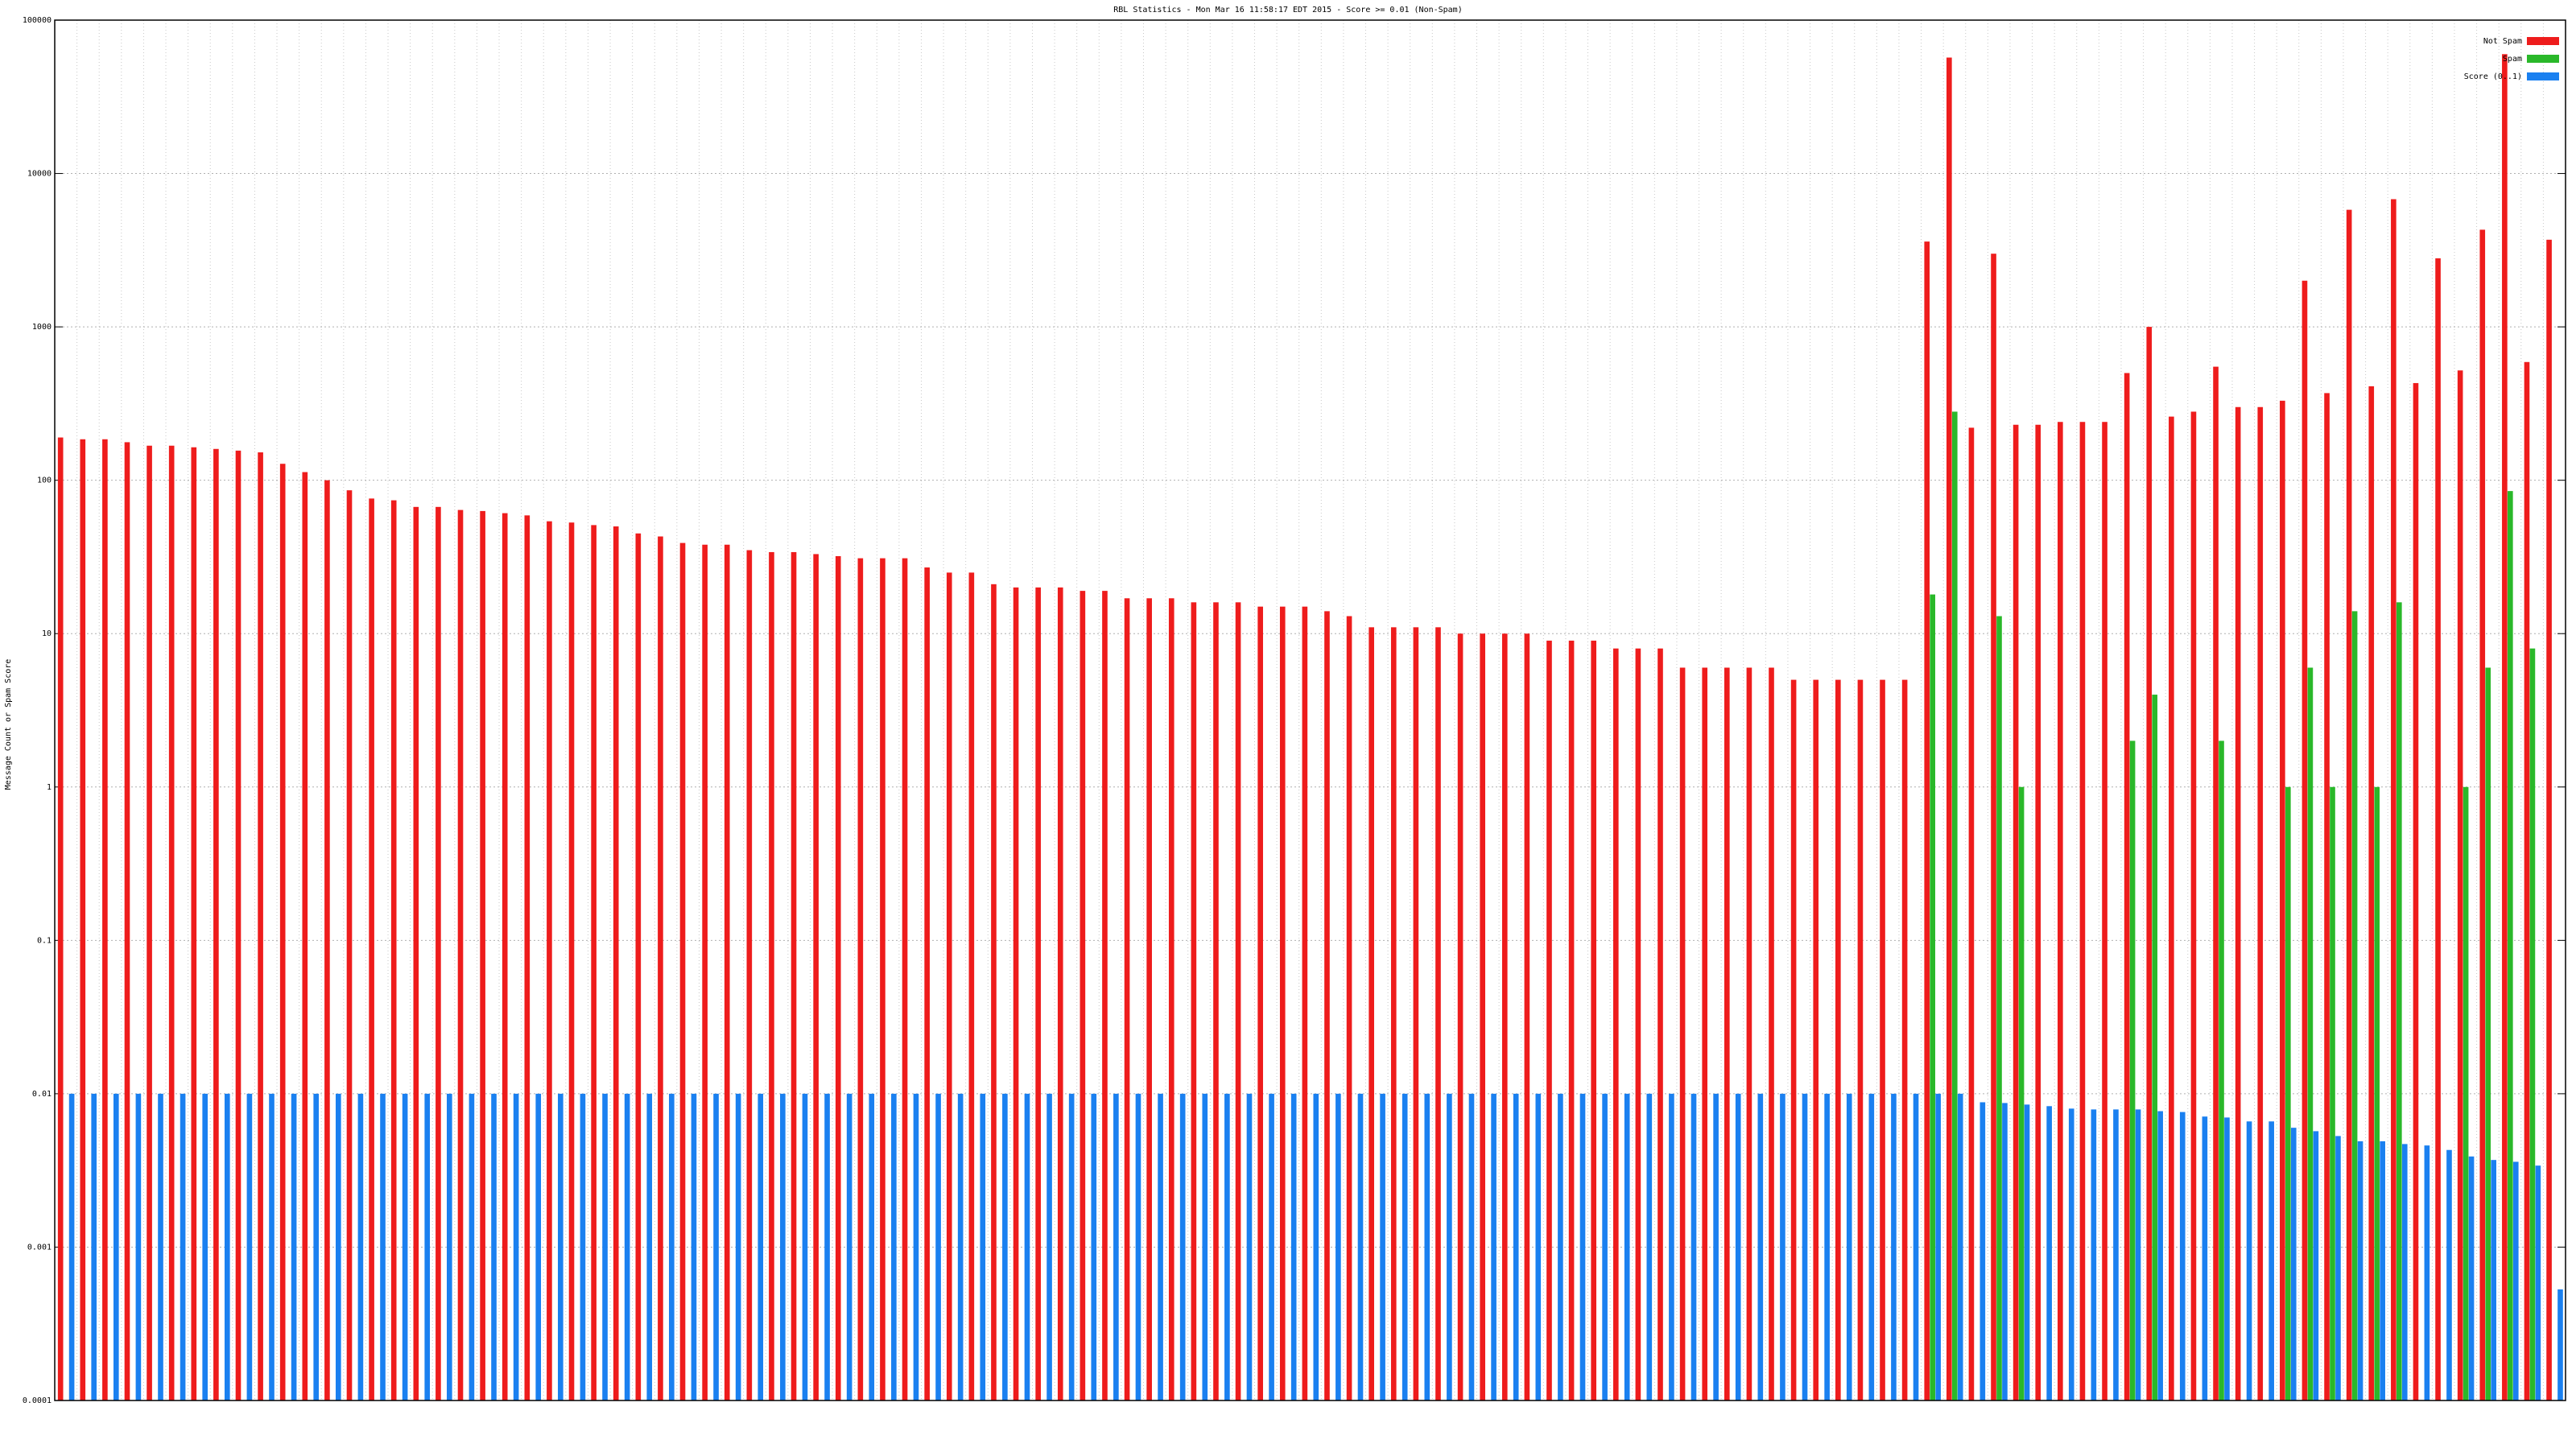 Image resolution: width=2576 pixels, height=1452 pixels. What do you see at coordinates (8, 724) in the screenshot?
I see `y-axis-label: Message Count or Spam Score` at bounding box center [8, 724].